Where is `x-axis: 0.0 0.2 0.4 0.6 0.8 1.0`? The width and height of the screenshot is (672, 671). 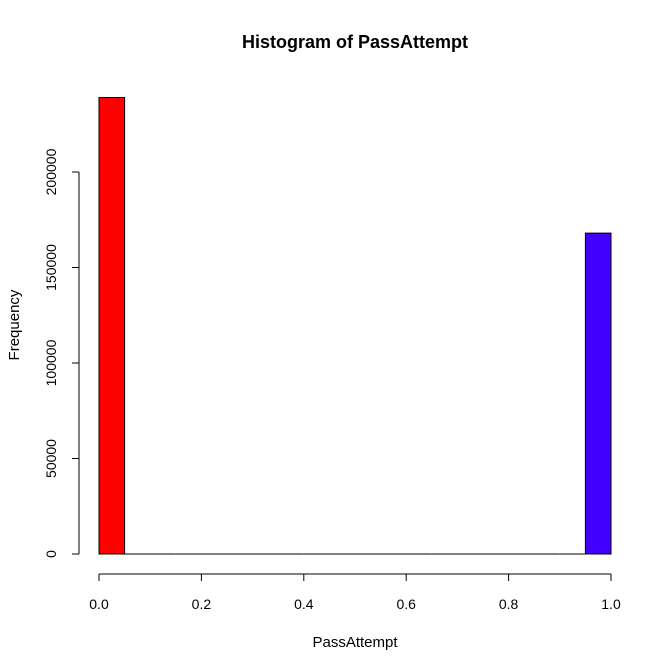
x-axis: 0.0 0.2 0.4 0.6 0.8 1.0 is located at coordinates (355, 592).